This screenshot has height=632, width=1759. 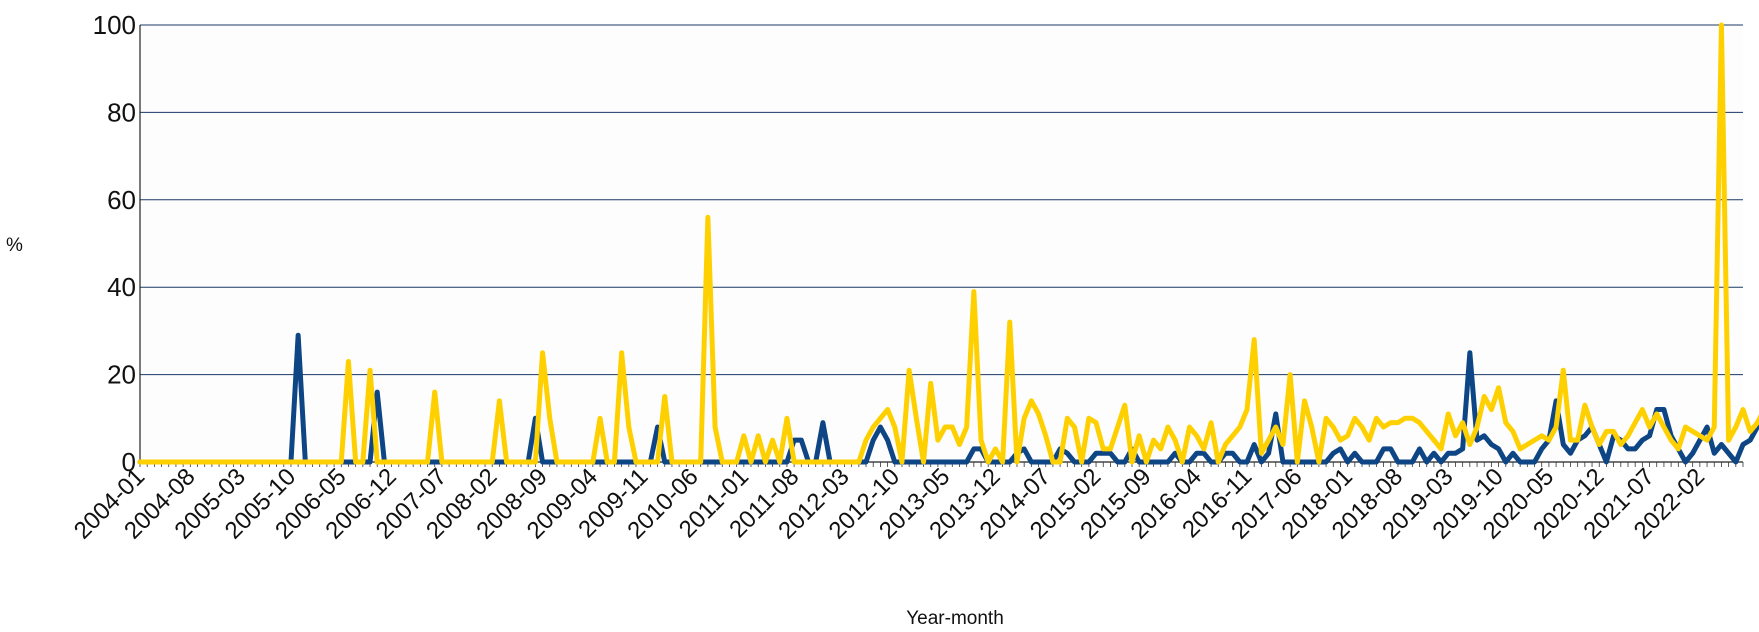 What do you see at coordinates (121, 287) in the screenshot?
I see `y-tick-label: 40` at bounding box center [121, 287].